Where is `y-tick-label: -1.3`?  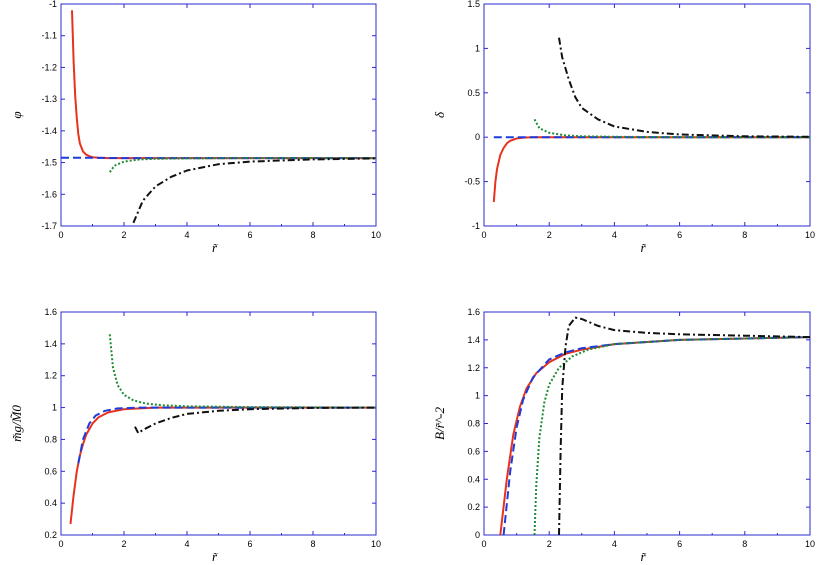 y-tick-label: -1.3 is located at coordinates (49, 99).